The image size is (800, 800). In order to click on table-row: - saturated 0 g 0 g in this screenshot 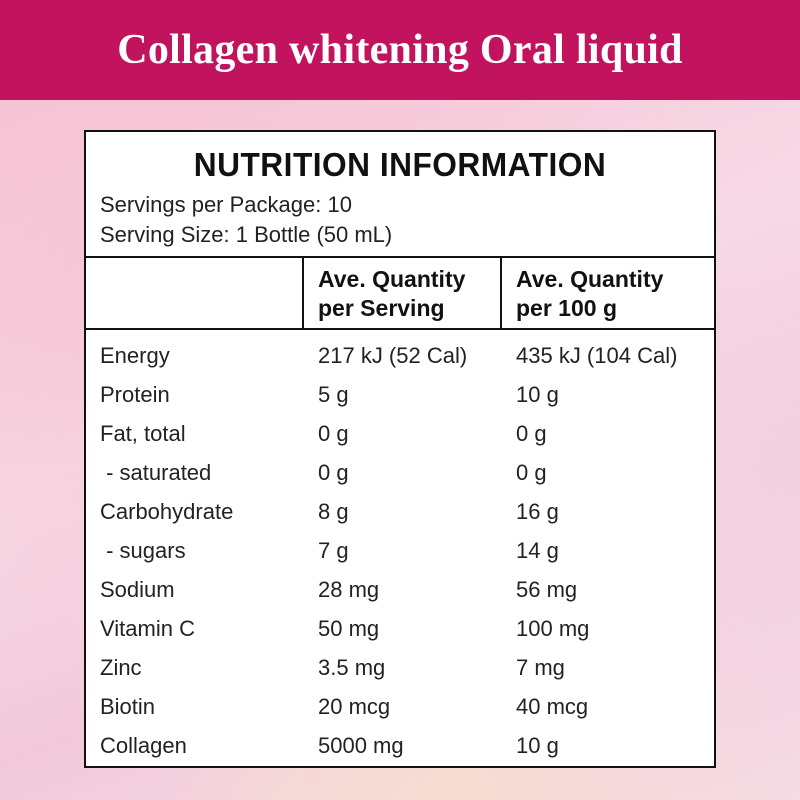, I will do `click(400, 472)`.